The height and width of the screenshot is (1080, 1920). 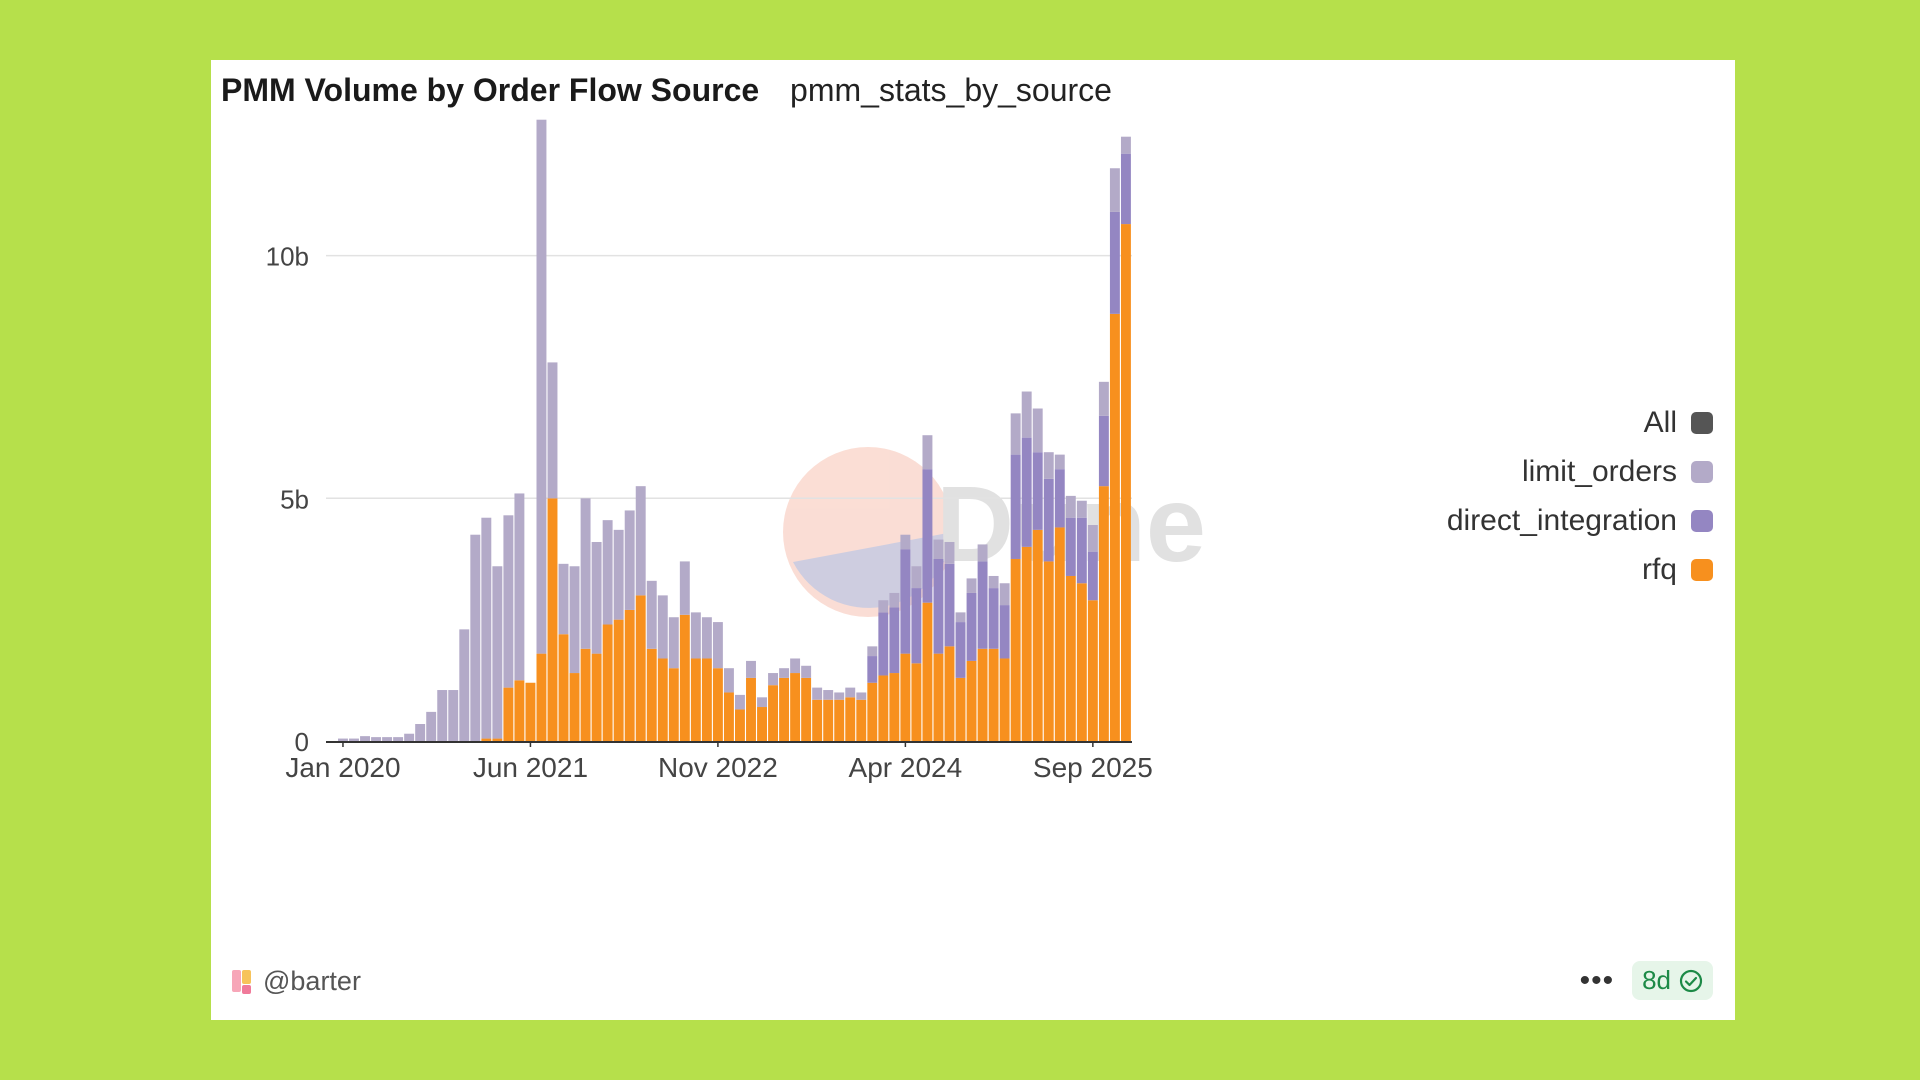 What do you see at coordinates (1580, 520) in the screenshot?
I see `legend-item-direct-integration: direct_integration` at bounding box center [1580, 520].